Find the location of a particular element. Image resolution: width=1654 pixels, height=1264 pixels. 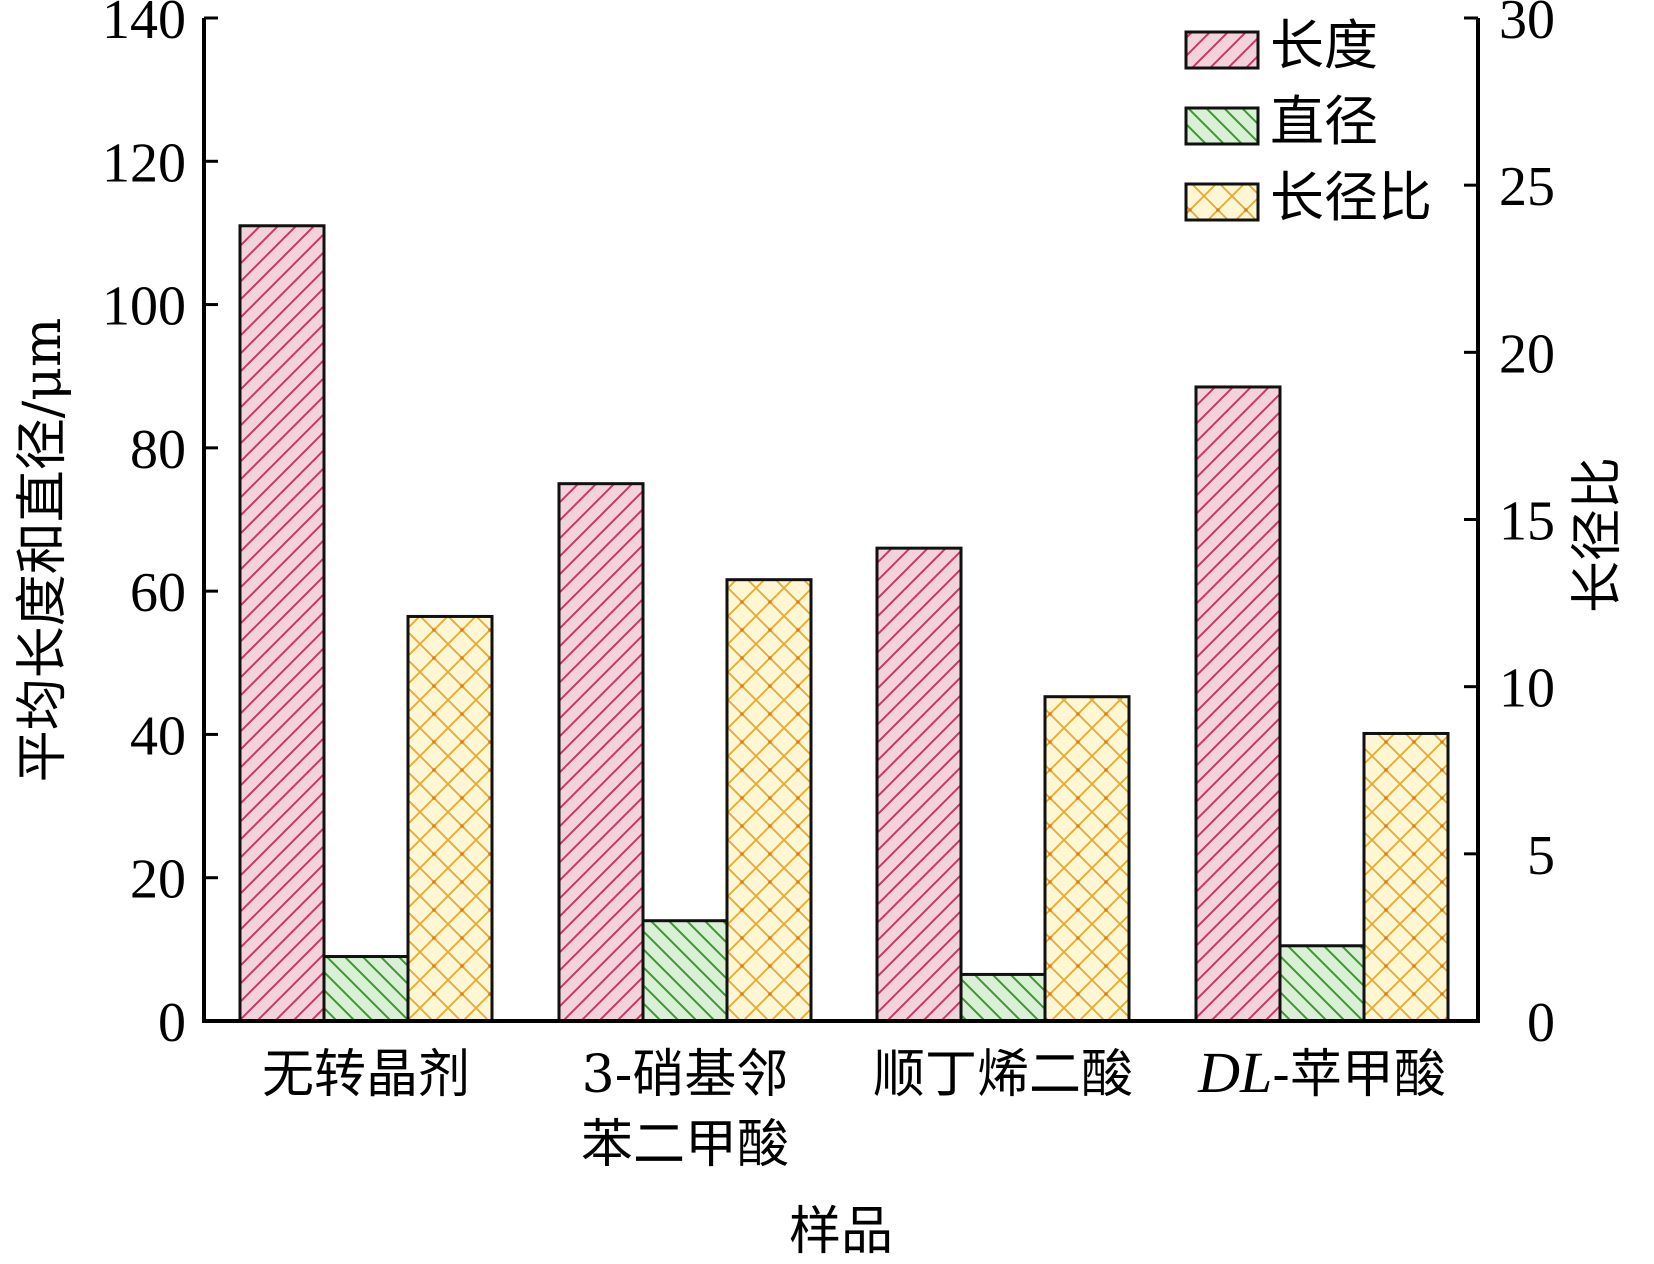

right-axis-title: 长径比 is located at coordinates (1598, 535).